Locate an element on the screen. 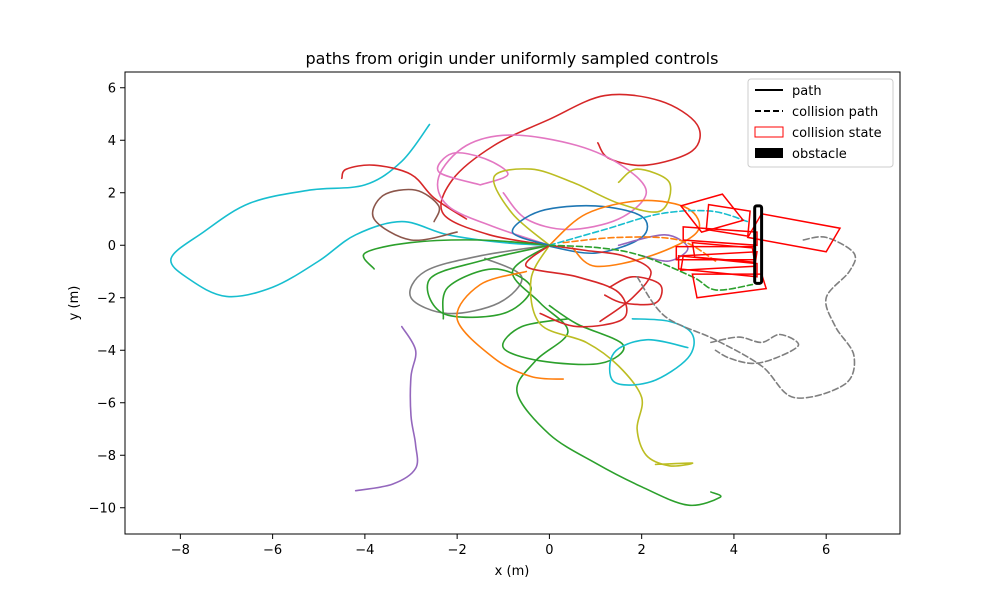  y-tick-label: −2 is located at coordinates (106, 298).